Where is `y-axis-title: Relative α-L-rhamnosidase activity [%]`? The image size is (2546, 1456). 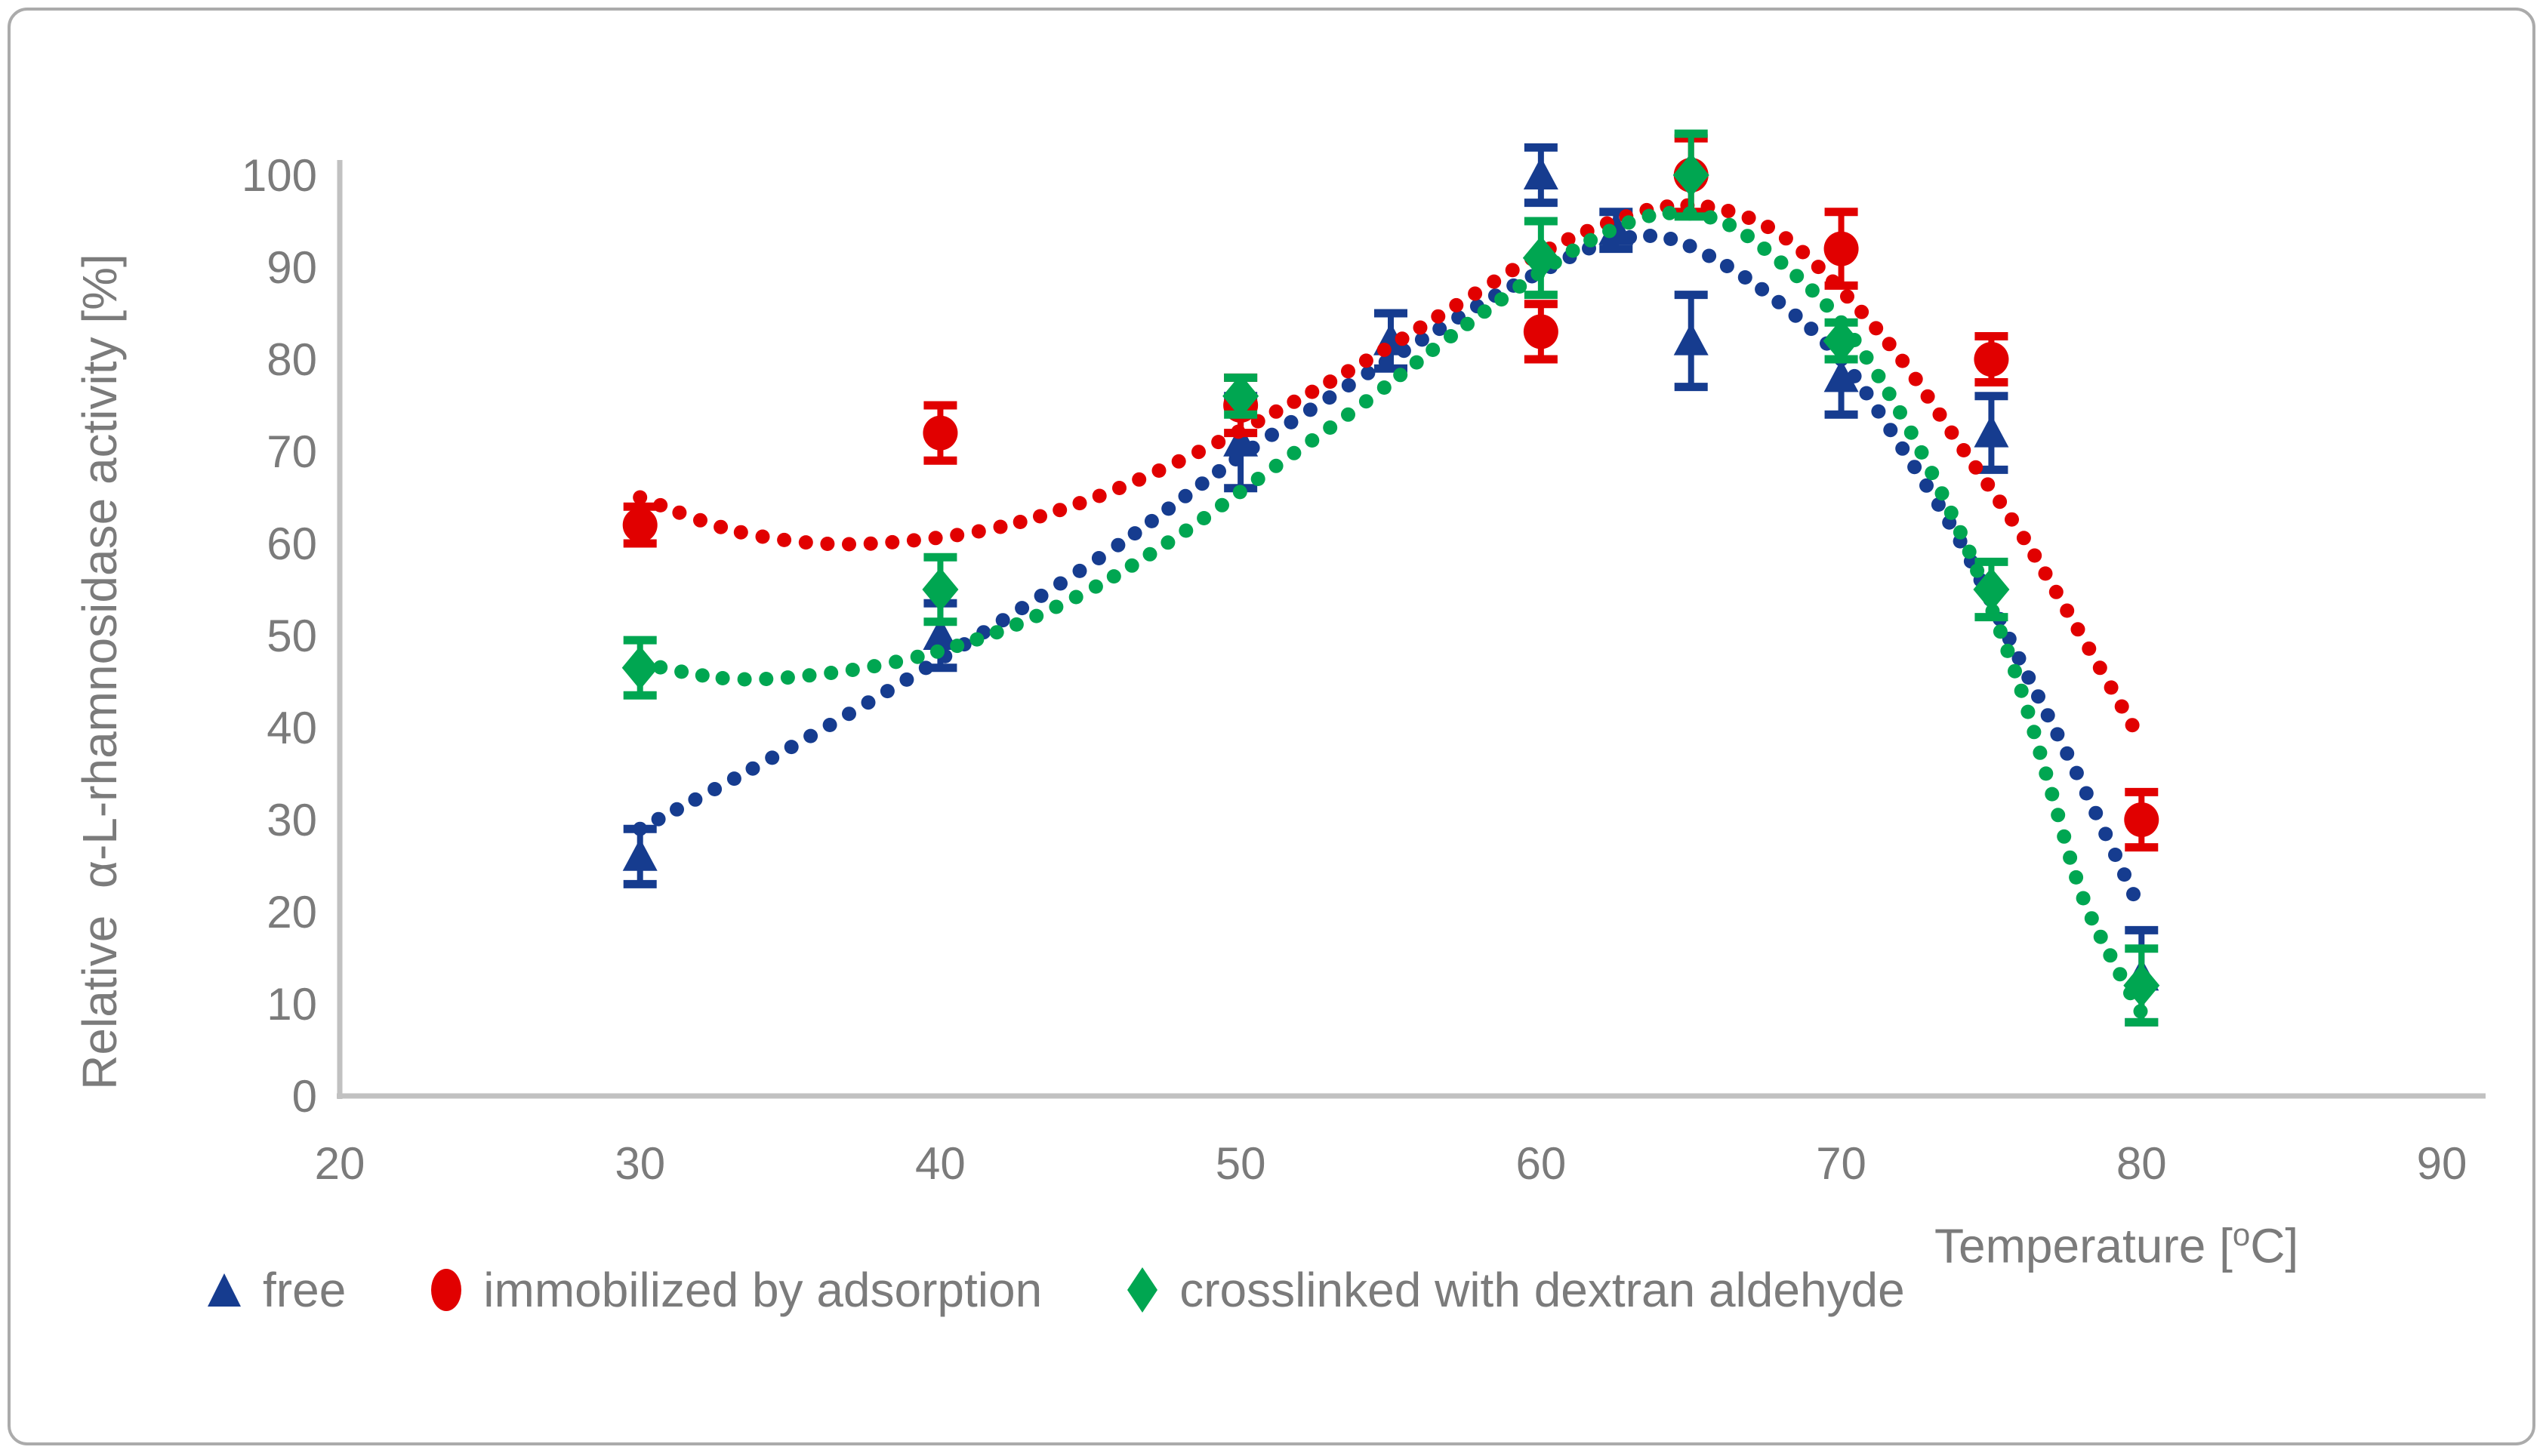 y-axis-title: Relative α-L-rhamnosidase activity [%] is located at coordinates (99, 672).